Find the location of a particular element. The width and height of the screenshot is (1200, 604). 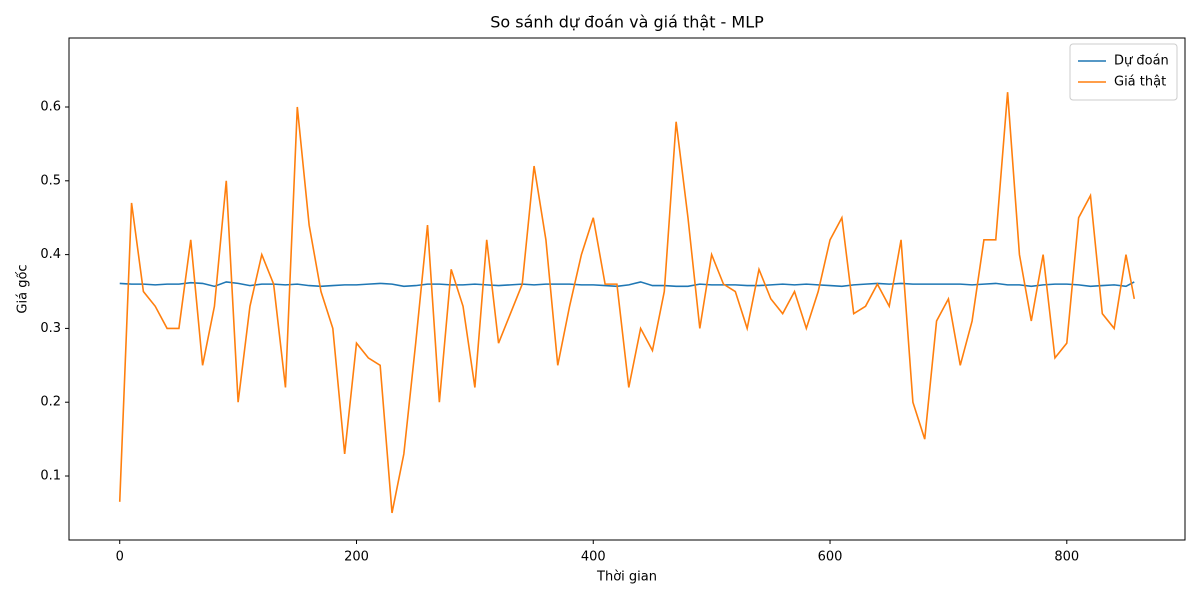

line-series is located at coordinates (627, 284).